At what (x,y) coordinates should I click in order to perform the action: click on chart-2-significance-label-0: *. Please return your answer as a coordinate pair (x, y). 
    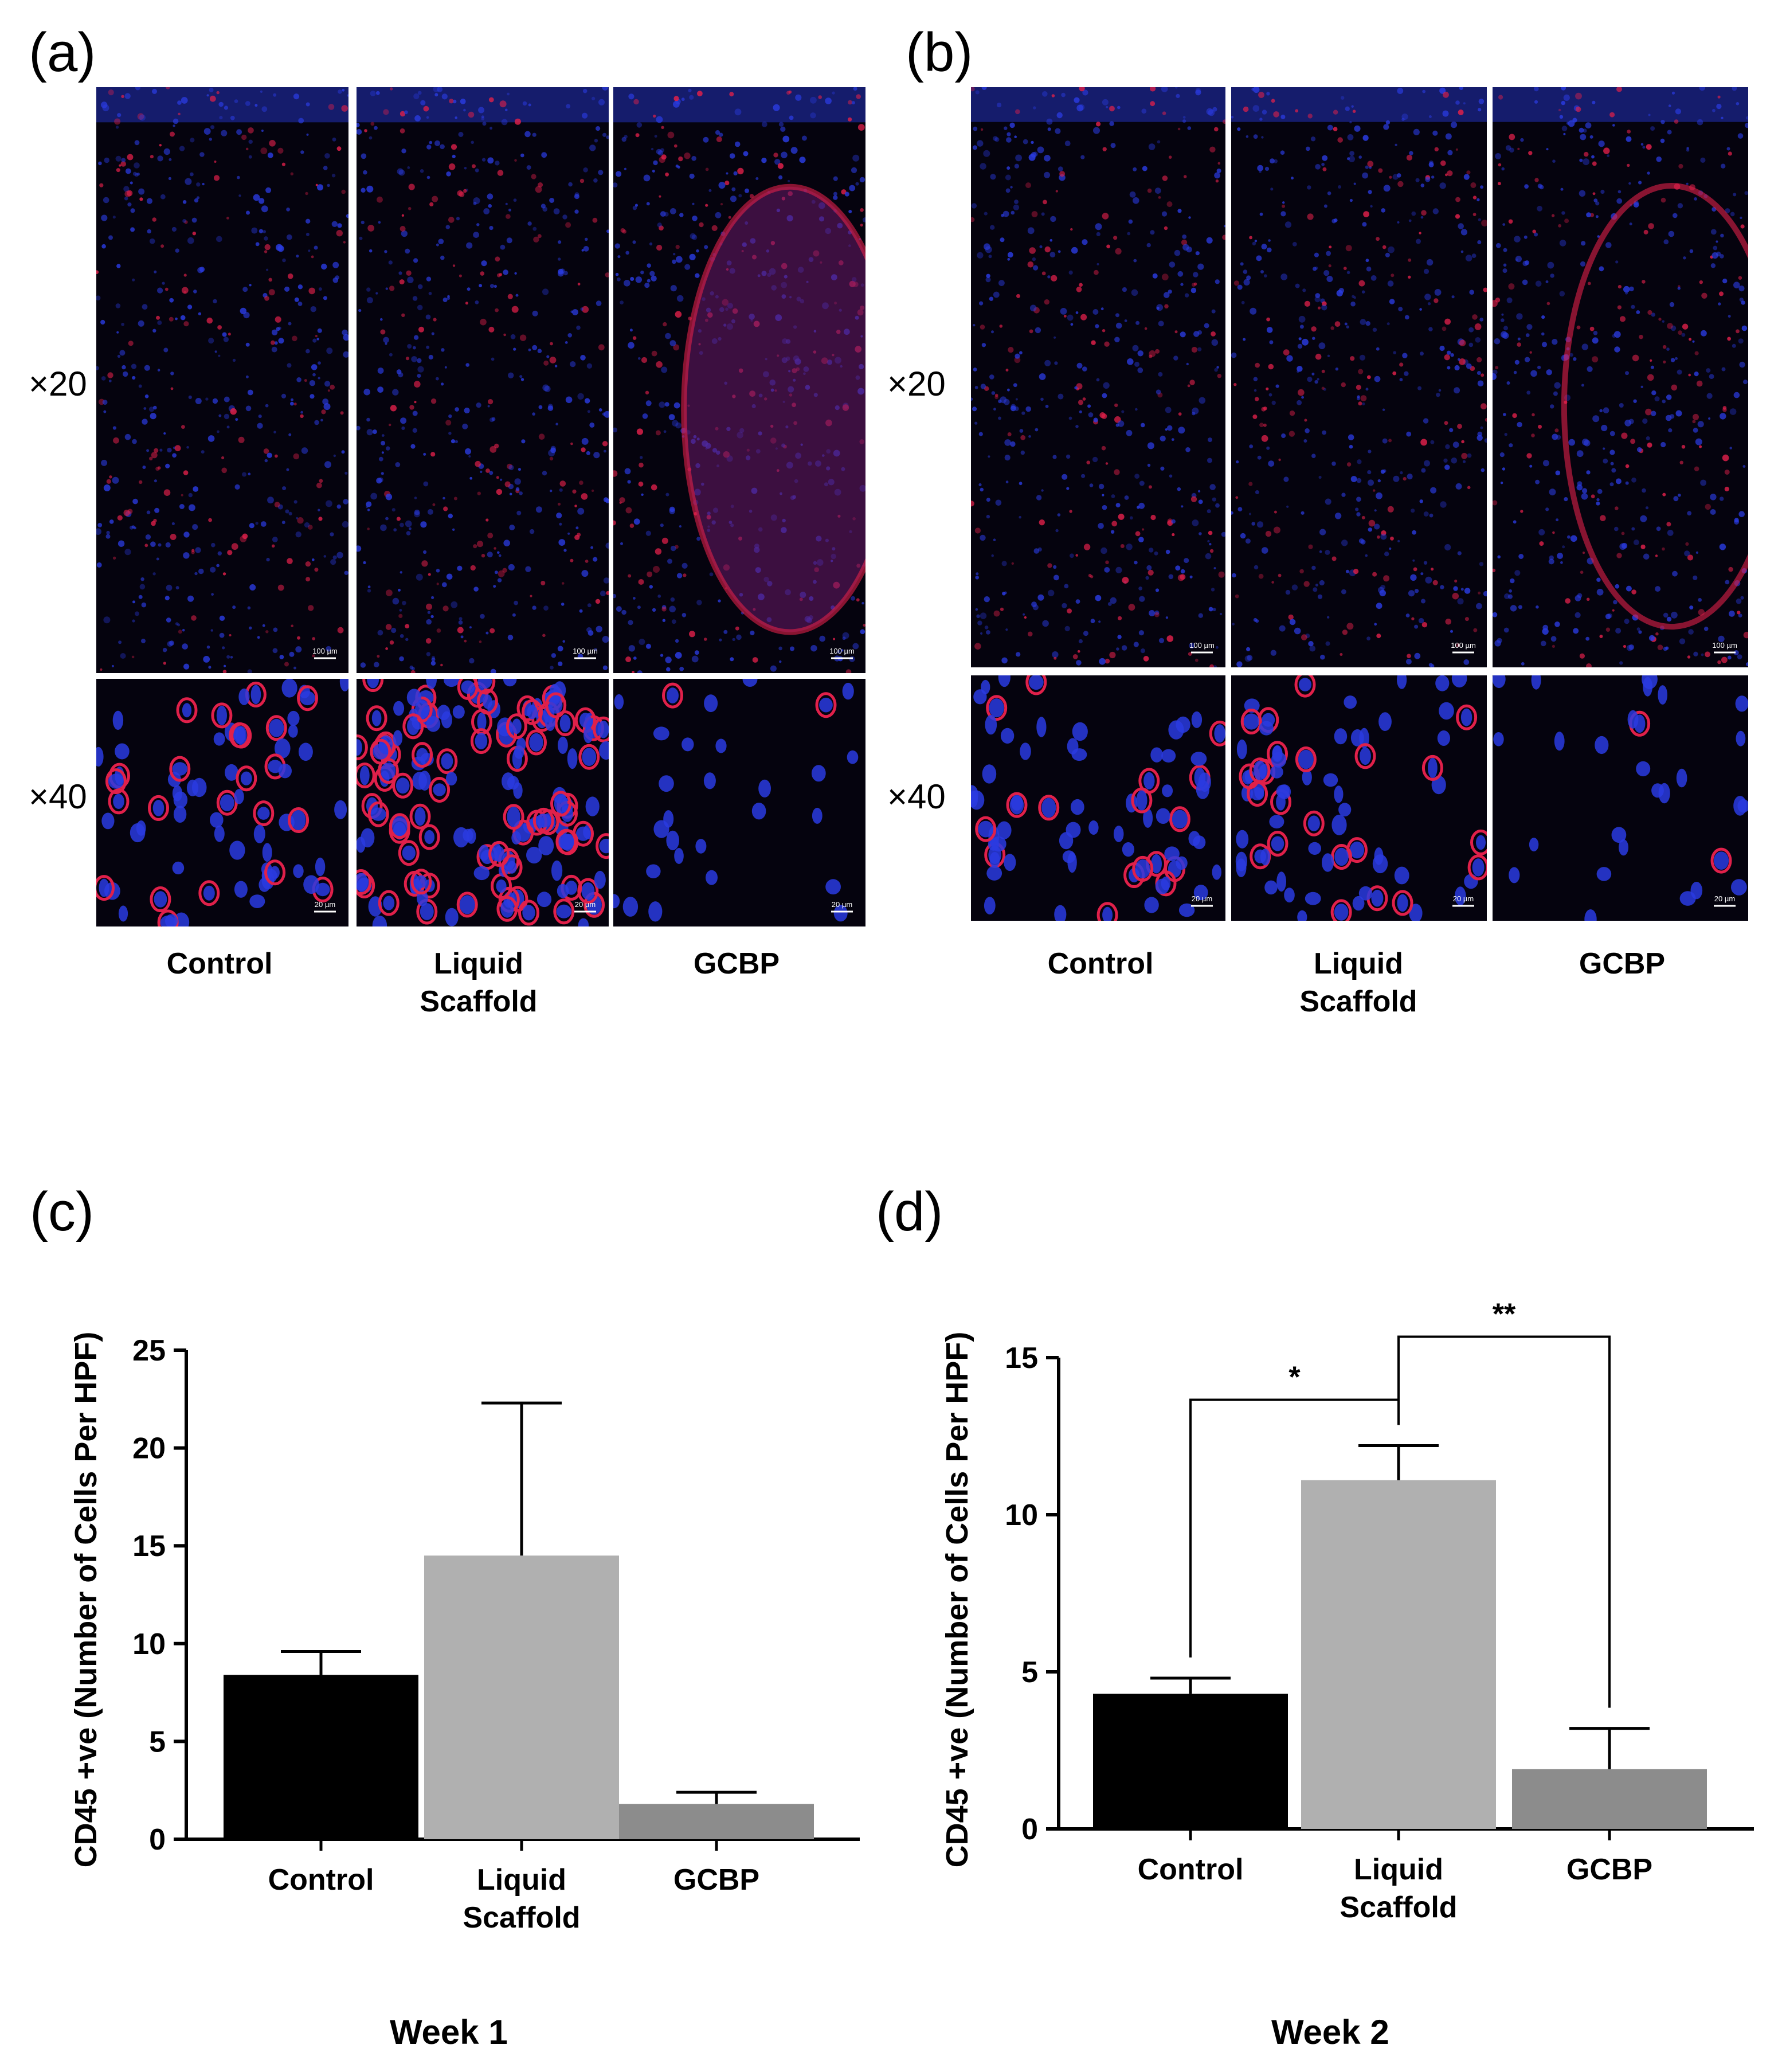
    Looking at the image, I should click on (1294, 1377).